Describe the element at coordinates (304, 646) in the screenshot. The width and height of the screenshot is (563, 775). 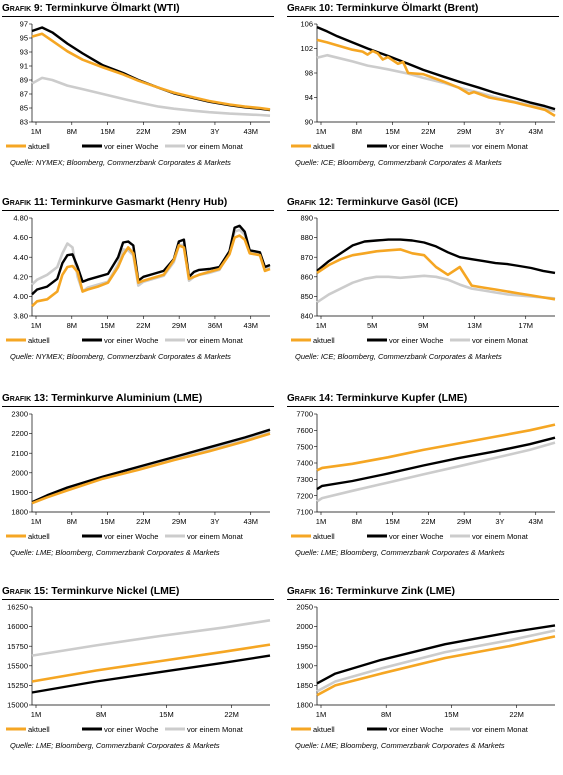
I see `y-tick-label: 1950` at that location.